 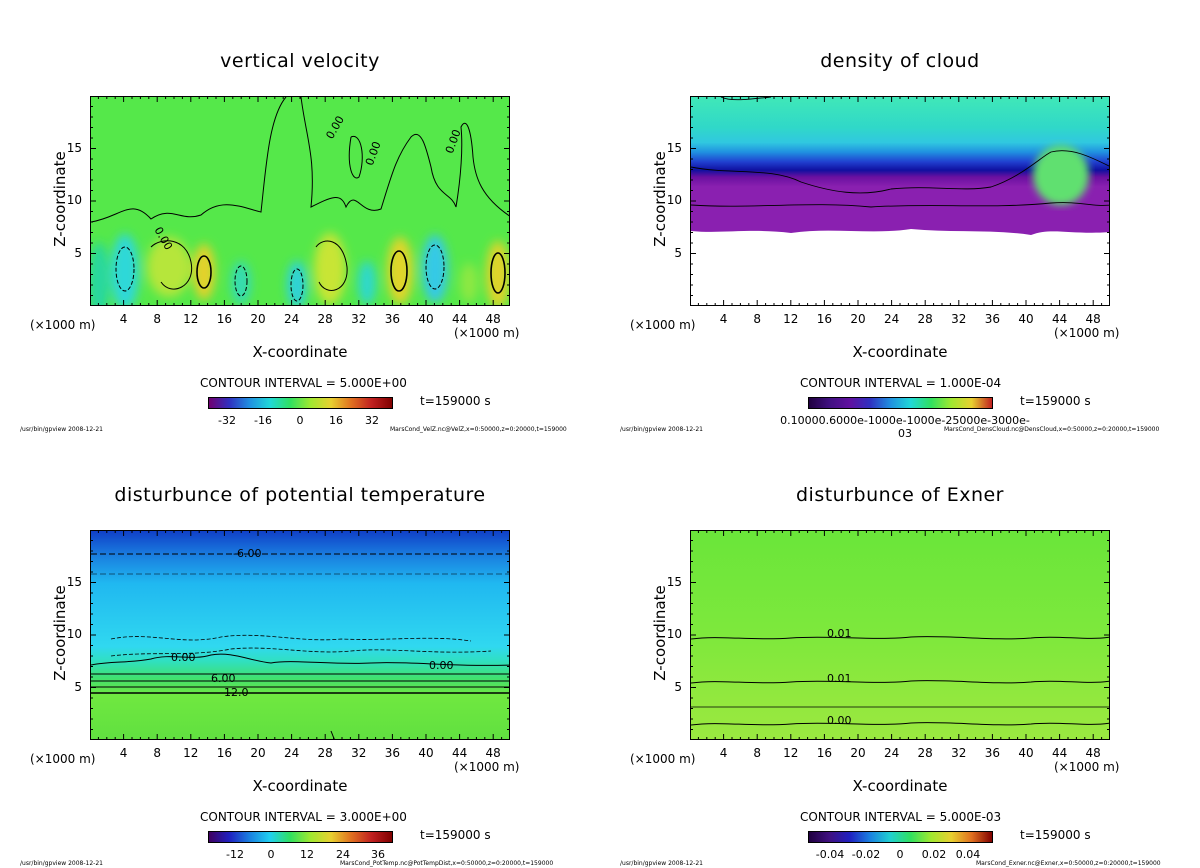 What do you see at coordinates (300, 61) in the screenshot?
I see `chart-title: vertical velocity` at bounding box center [300, 61].